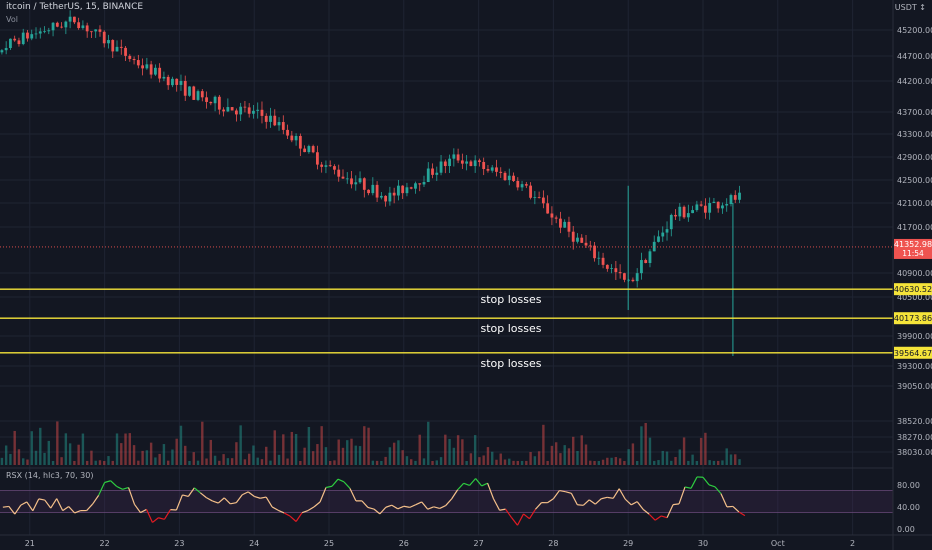 The image size is (932, 550). I want to click on time-tick-label: 26, so click(404, 543).